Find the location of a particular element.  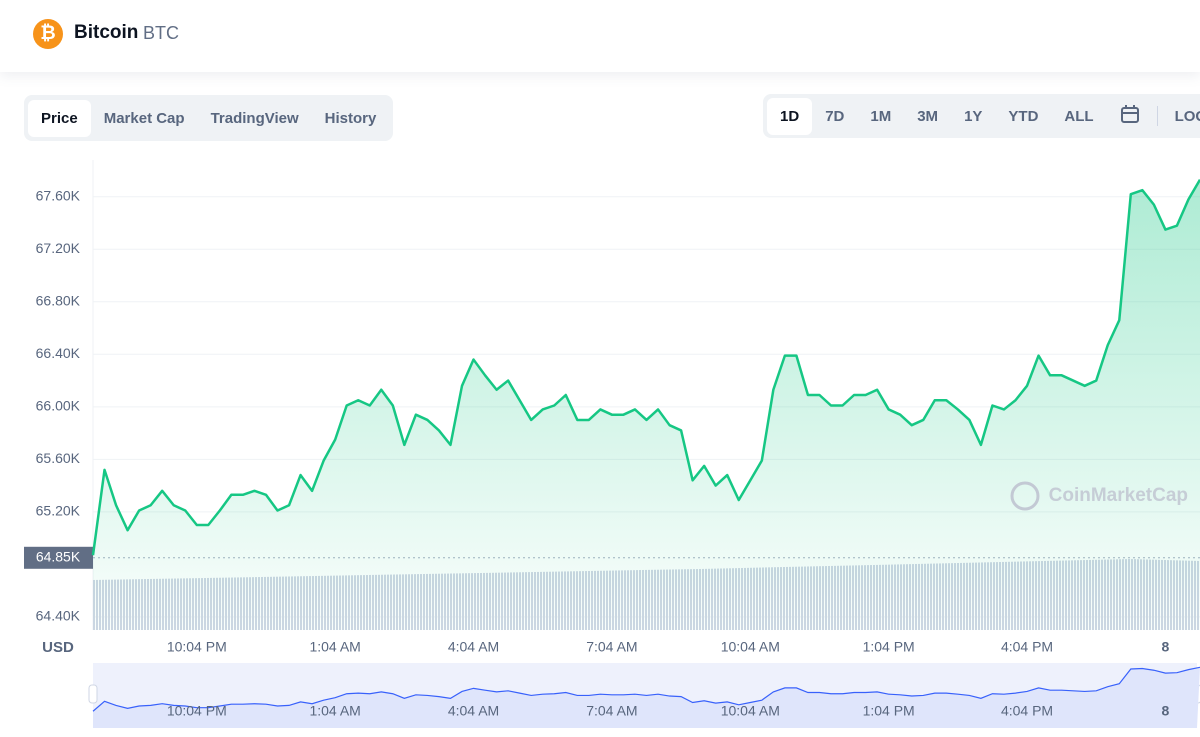

range-button: 7D is located at coordinates (835, 116).